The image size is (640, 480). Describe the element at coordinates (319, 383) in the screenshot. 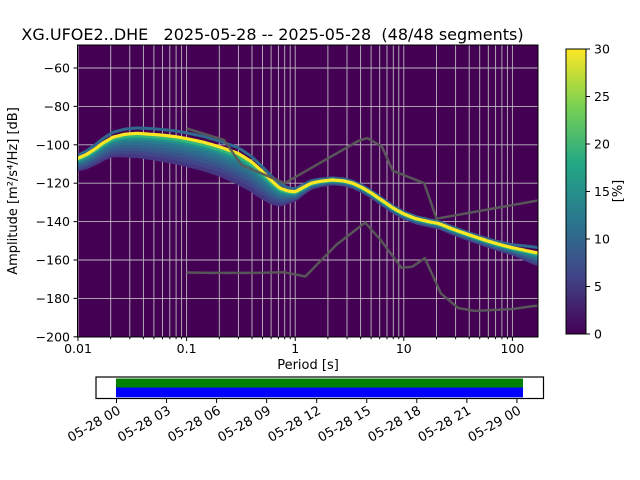

I see `timeline-coverage-green` at that location.